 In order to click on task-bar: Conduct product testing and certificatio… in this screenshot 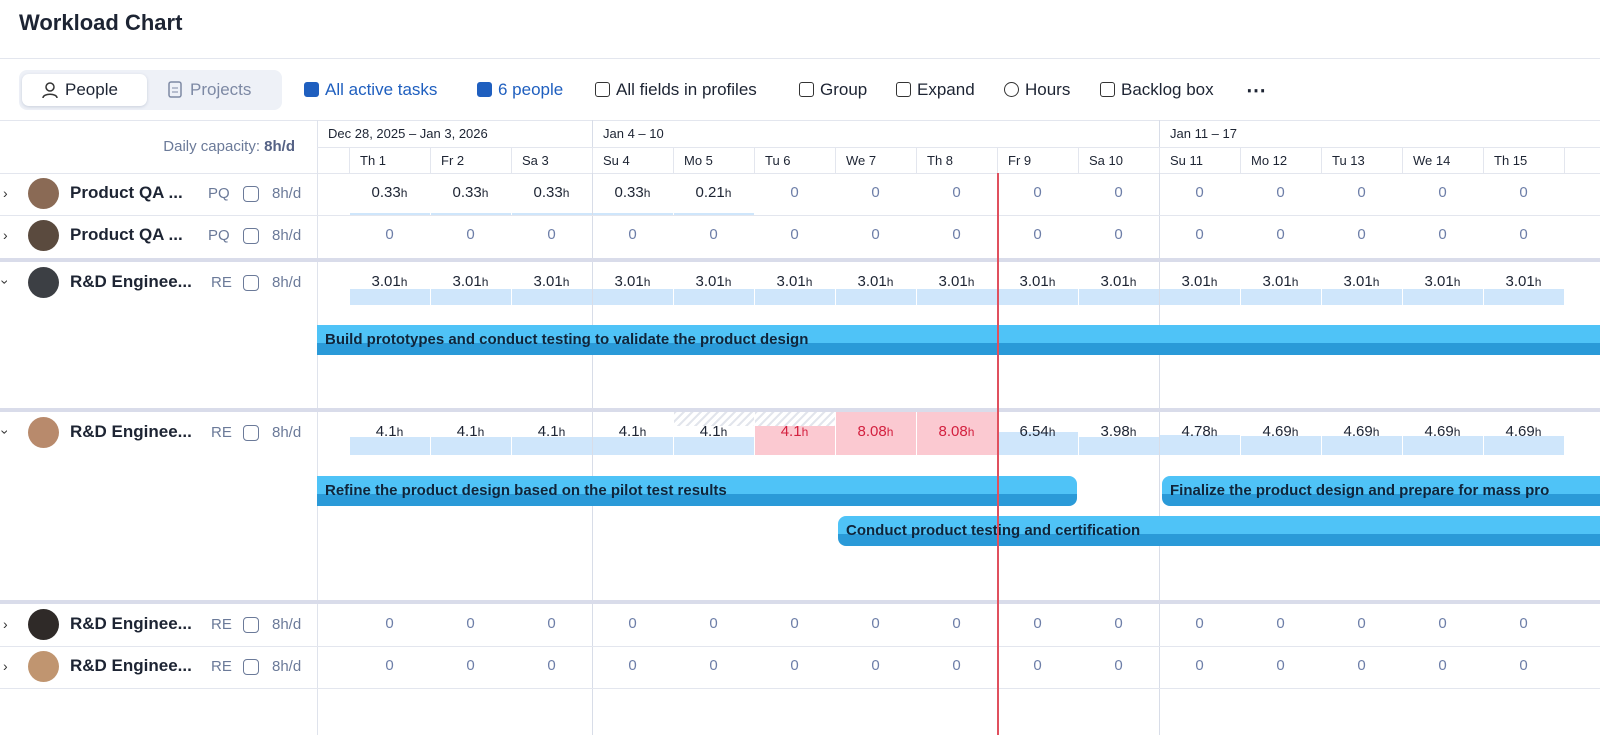, I will do `click(1219, 531)`.